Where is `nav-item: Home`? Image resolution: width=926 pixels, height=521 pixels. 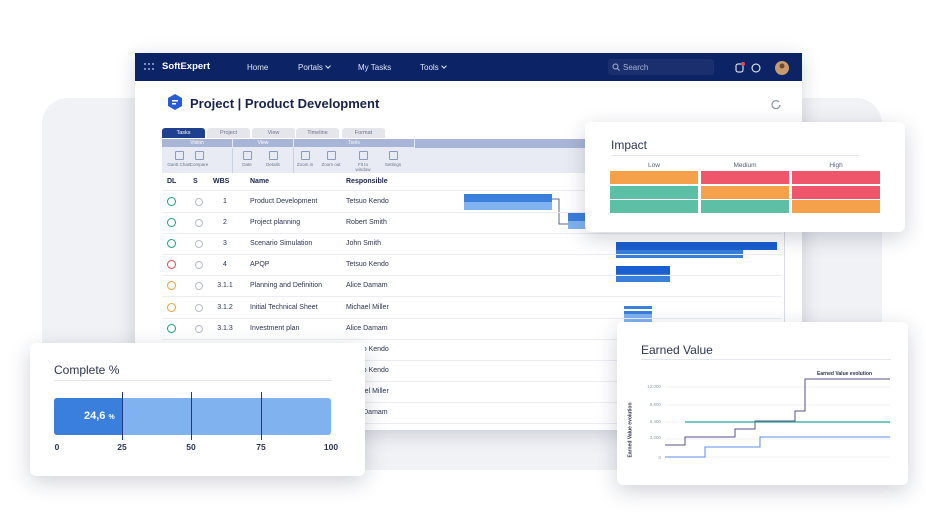
nav-item: Home is located at coordinates (258, 67).